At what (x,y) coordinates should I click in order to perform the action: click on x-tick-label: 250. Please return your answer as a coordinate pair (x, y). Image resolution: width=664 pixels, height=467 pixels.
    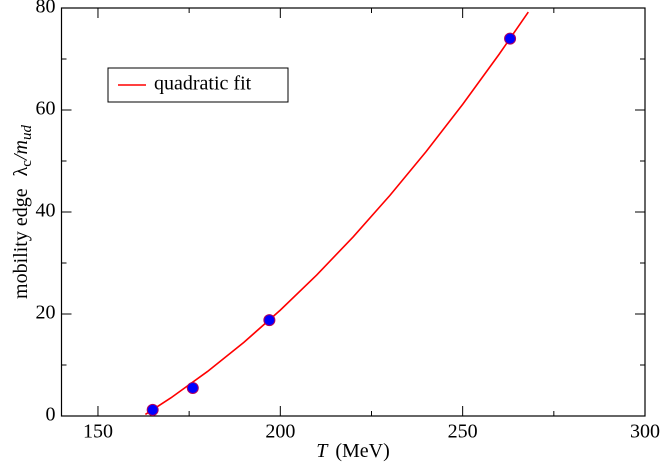
    Looking at the image, I should click on (463, 432).